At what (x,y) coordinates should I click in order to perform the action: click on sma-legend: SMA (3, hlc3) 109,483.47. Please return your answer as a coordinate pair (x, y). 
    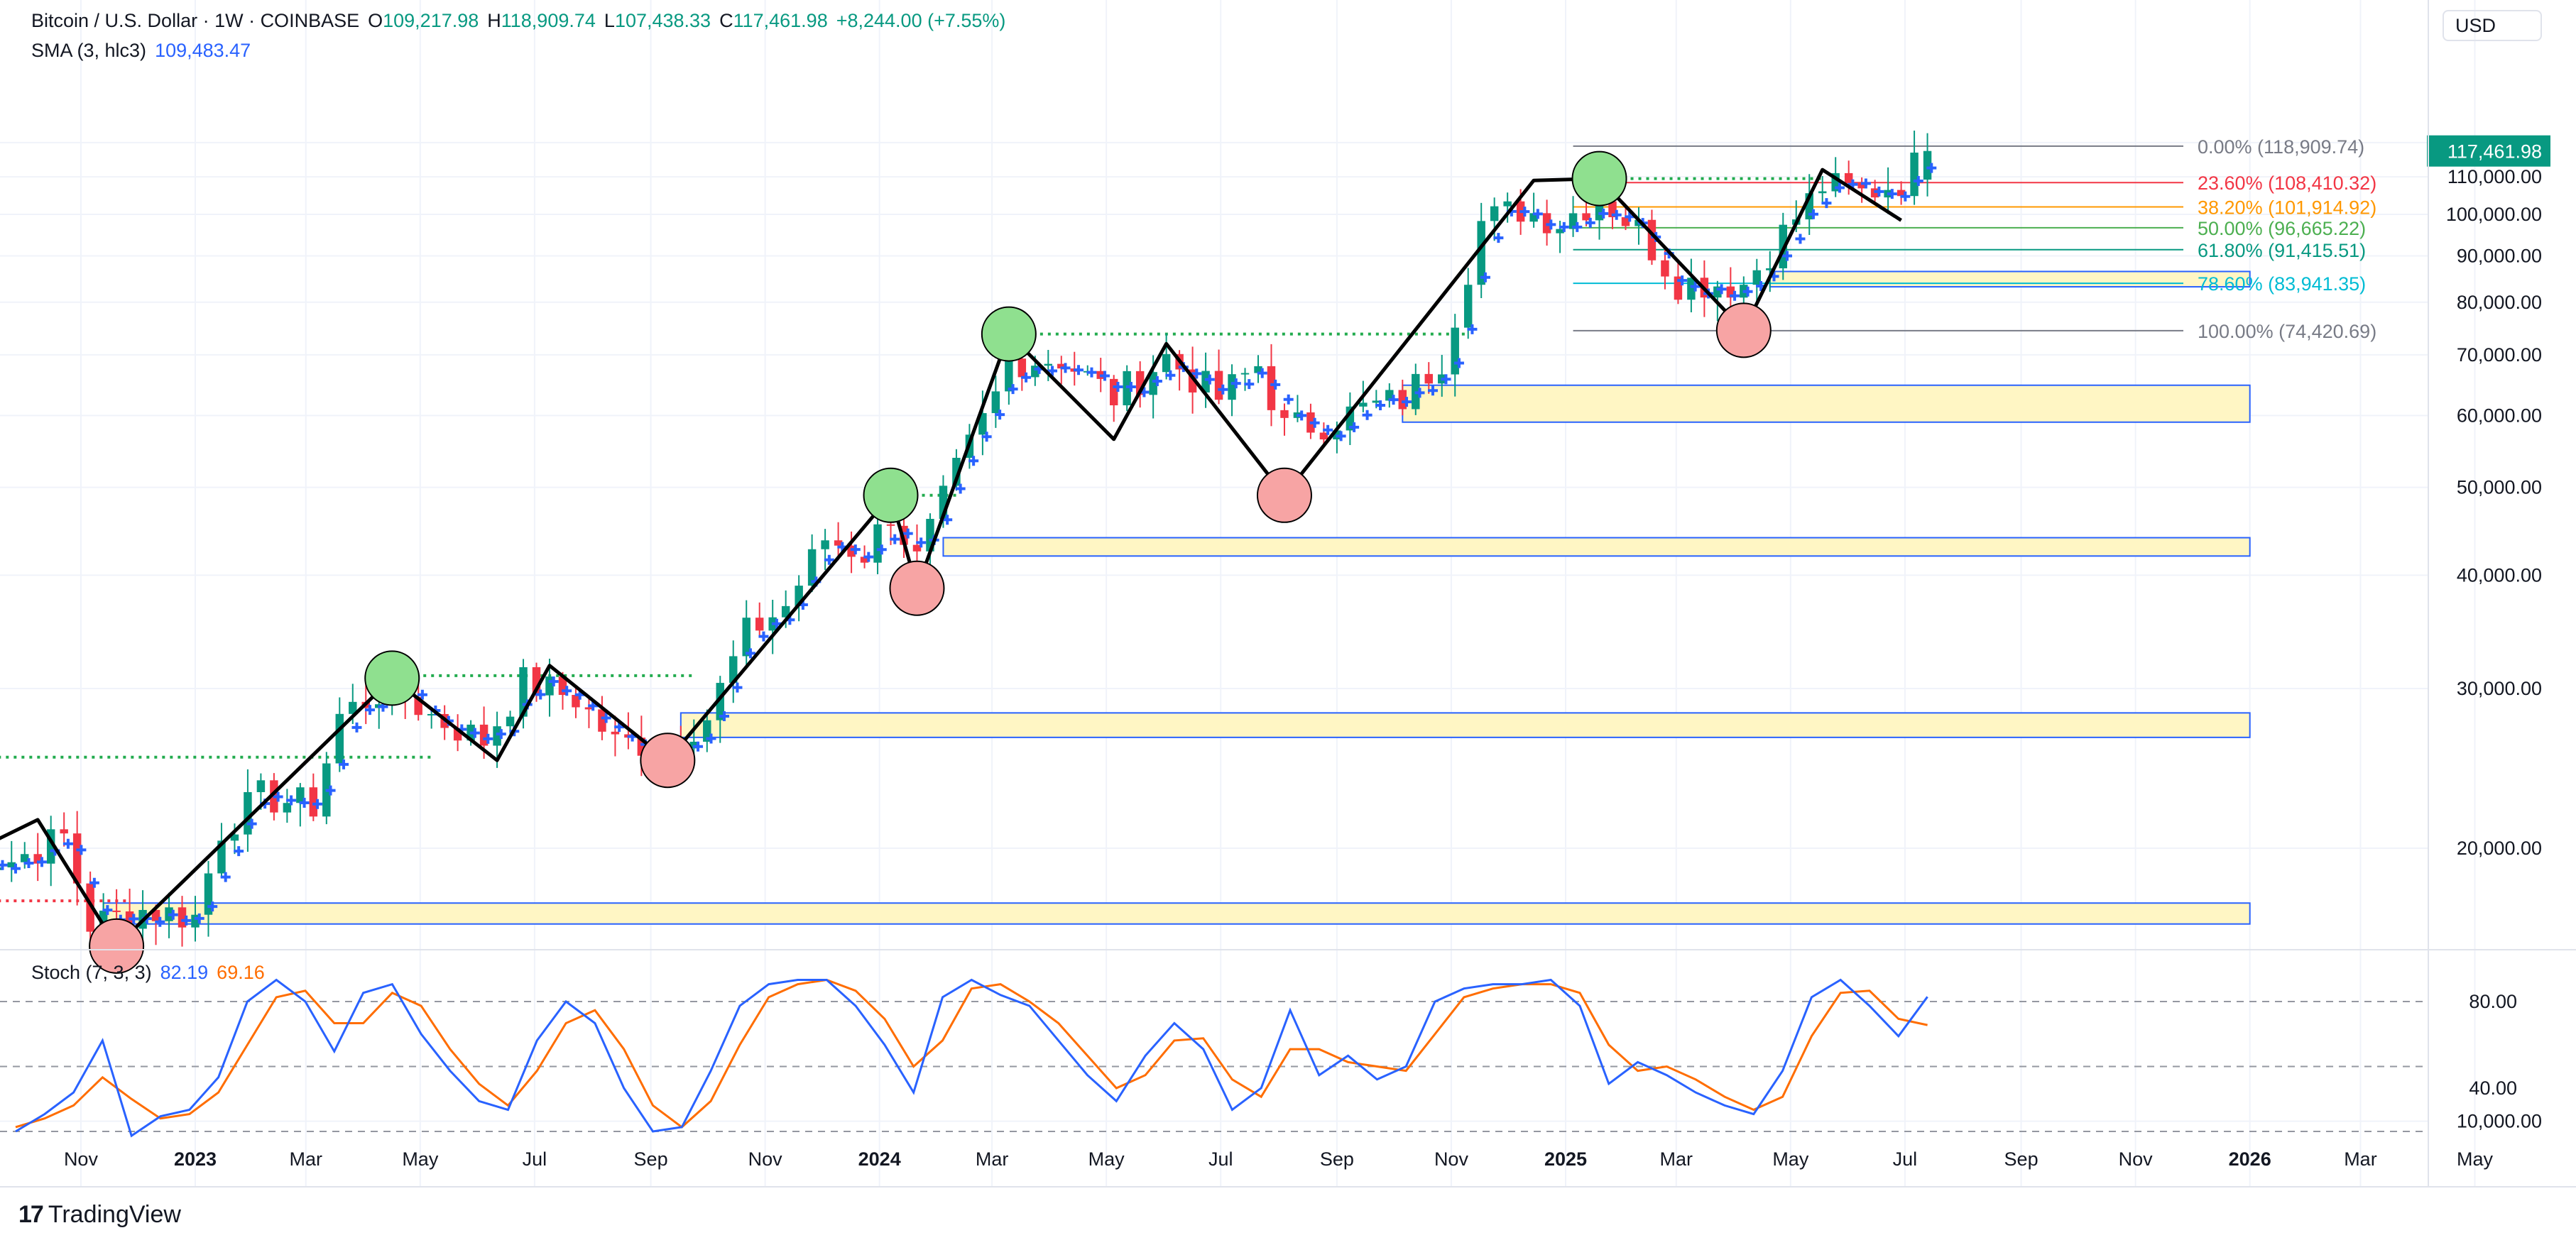
    Looking at the image, I should click on (145, 51).